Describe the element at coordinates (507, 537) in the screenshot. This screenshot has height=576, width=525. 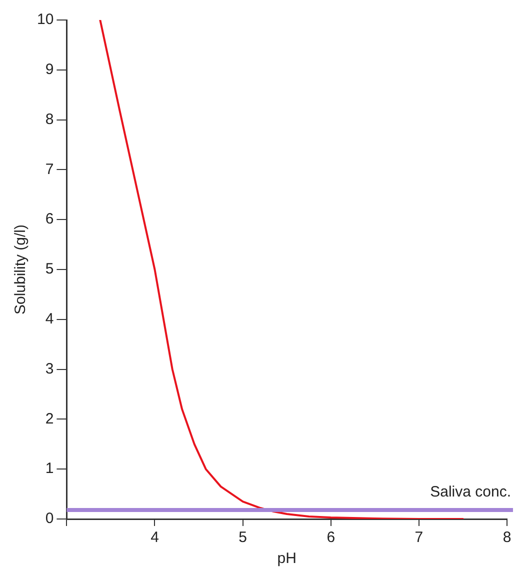
I see `x-tick-label: 8` at that location.